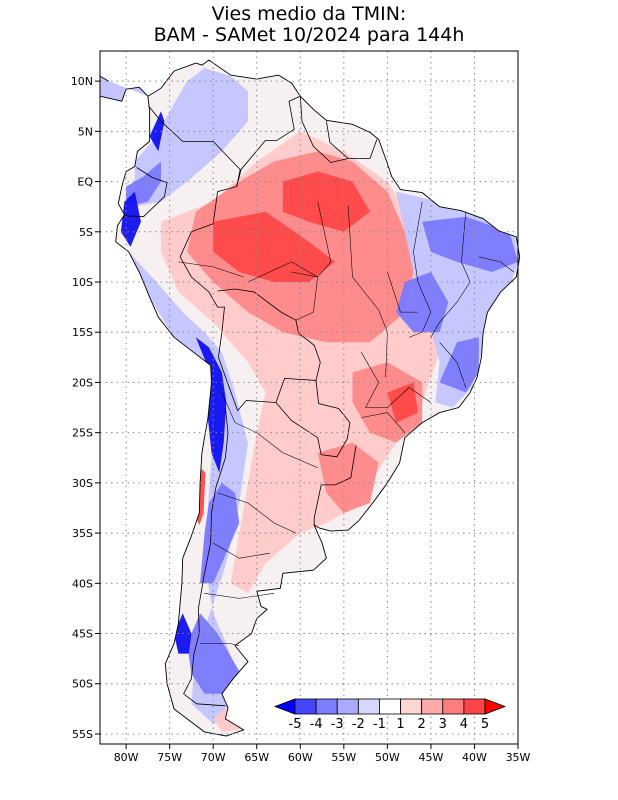  I want to click on lon-tick-label: 40W, so click(474, 757).